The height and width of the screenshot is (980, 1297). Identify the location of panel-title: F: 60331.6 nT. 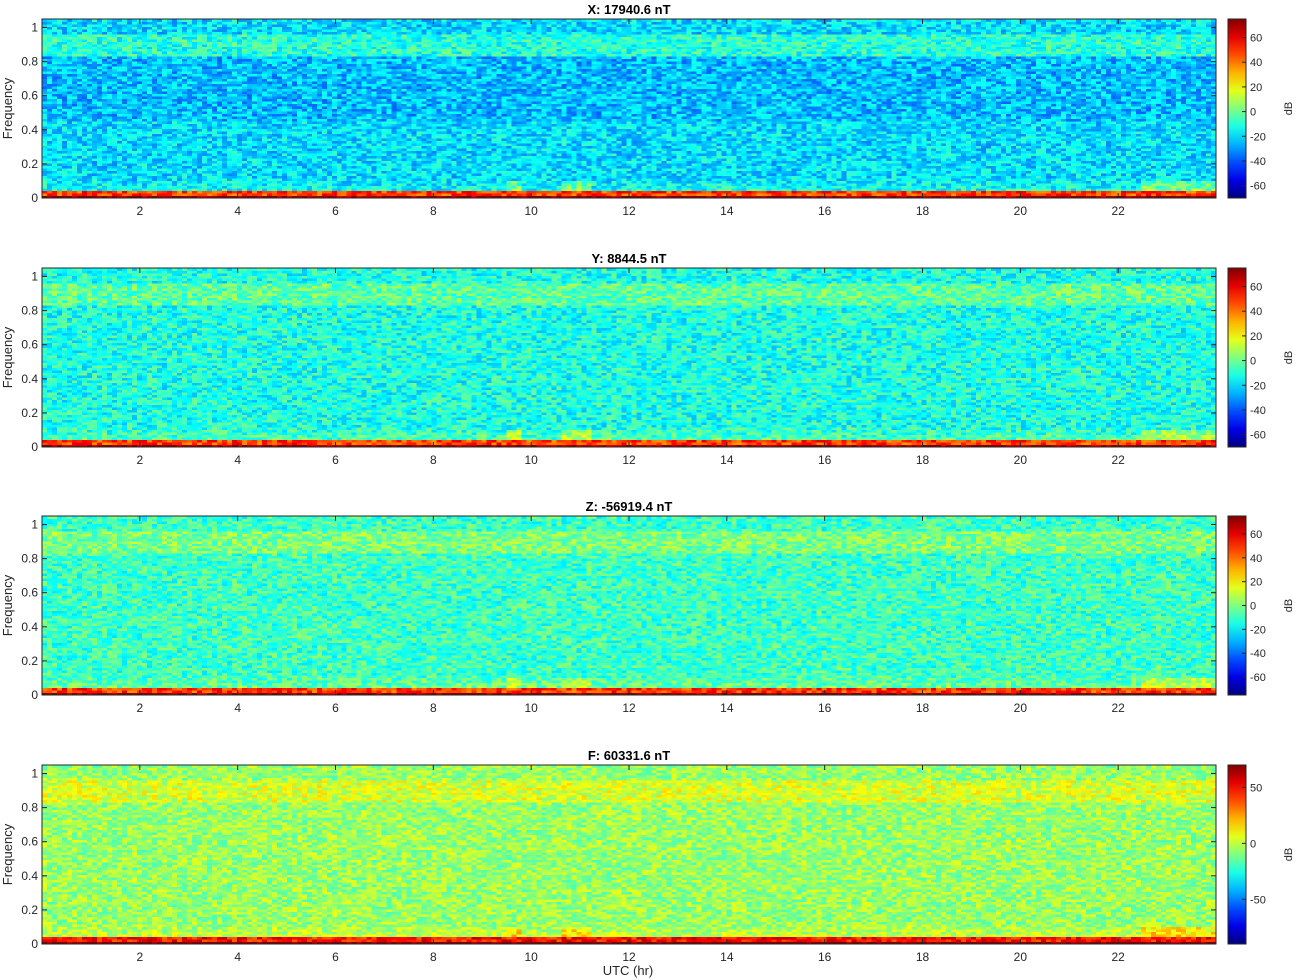
(629, 755).